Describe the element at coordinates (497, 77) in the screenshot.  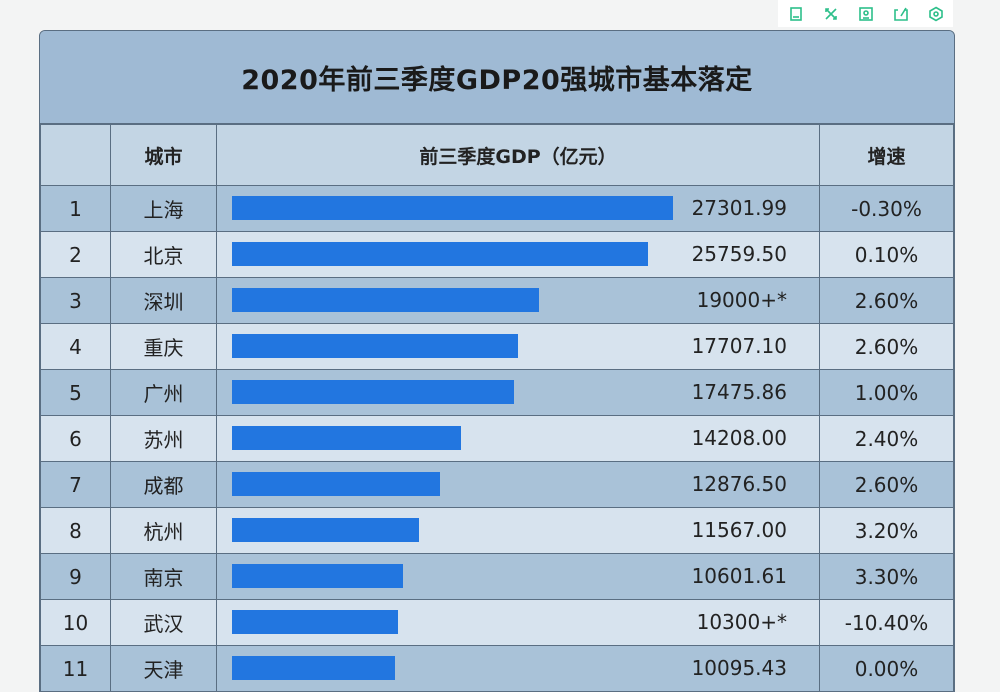
I see `chart-title: 2020年前三季度GDP20强城市基本落定` at that location.